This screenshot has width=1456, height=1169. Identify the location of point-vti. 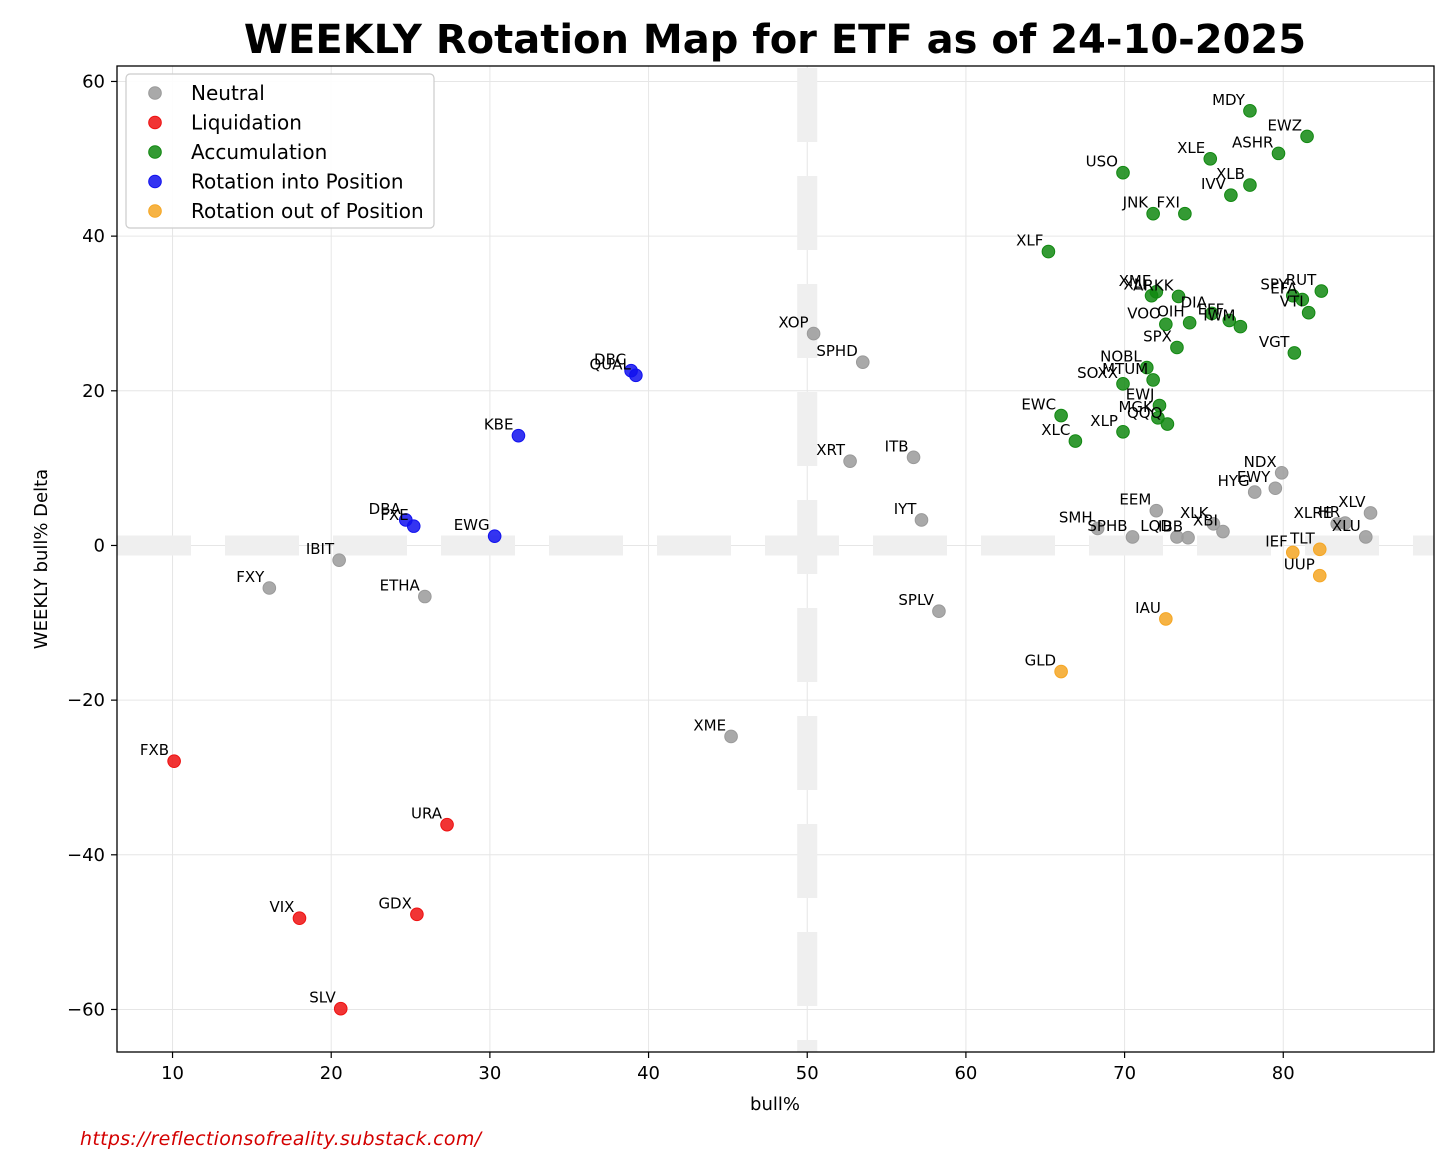
(1308, 312).